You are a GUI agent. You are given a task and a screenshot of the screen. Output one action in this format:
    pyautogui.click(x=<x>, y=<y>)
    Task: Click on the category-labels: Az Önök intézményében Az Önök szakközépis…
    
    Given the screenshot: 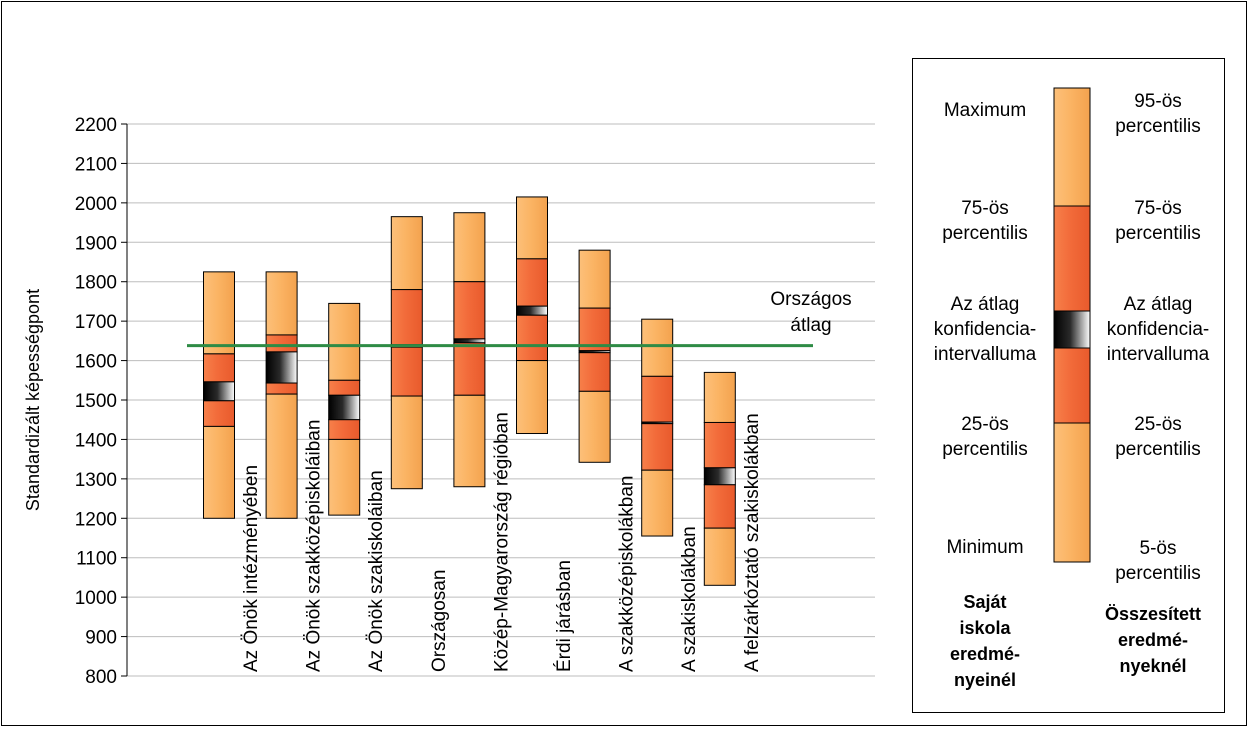 What is the action you would take?
    pyautogui.click(x=502, y=542)
    